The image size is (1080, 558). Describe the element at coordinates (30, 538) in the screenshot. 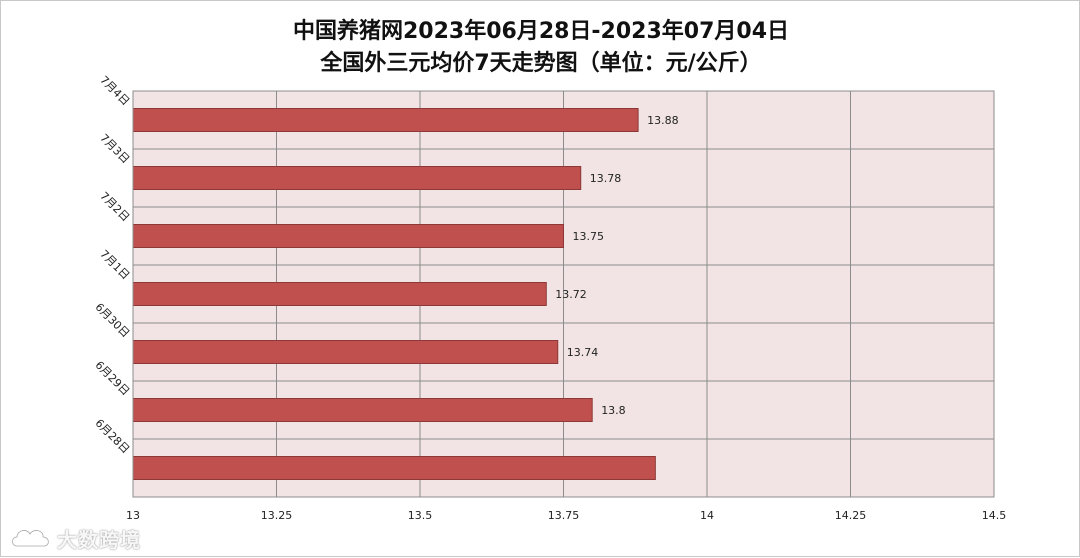

I see `cloud-logo-icon` at that location.